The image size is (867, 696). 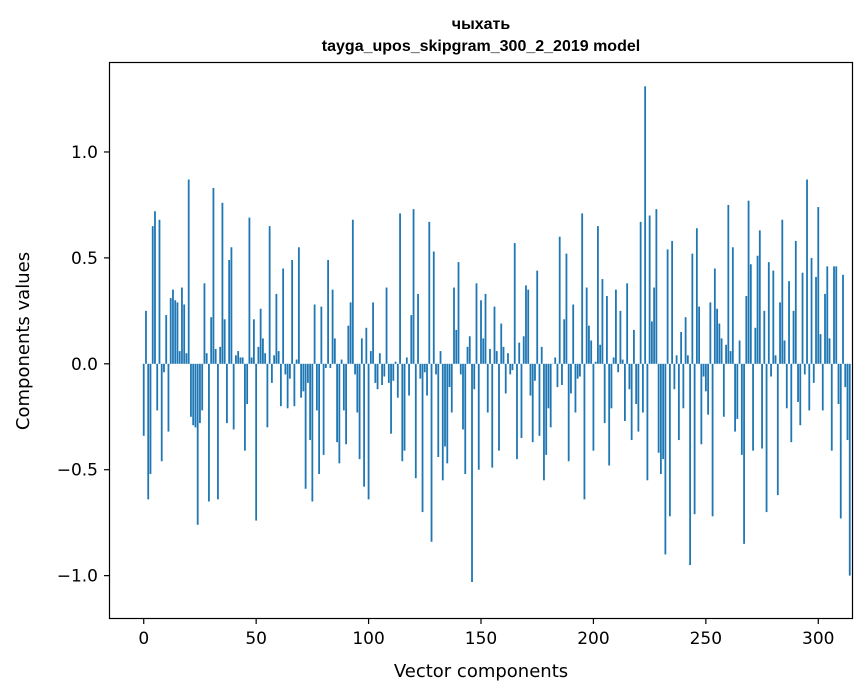 What do you see at coordinates (84, 153) in the screenshot?
I see `y-tick-label: 1.0` at bounding box center [84, 153].